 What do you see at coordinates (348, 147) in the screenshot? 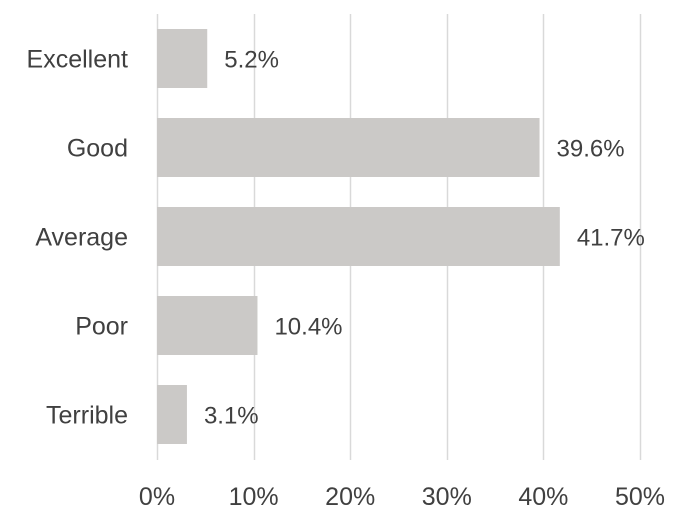
I see `bar-good` at bounding box center [348, 147].